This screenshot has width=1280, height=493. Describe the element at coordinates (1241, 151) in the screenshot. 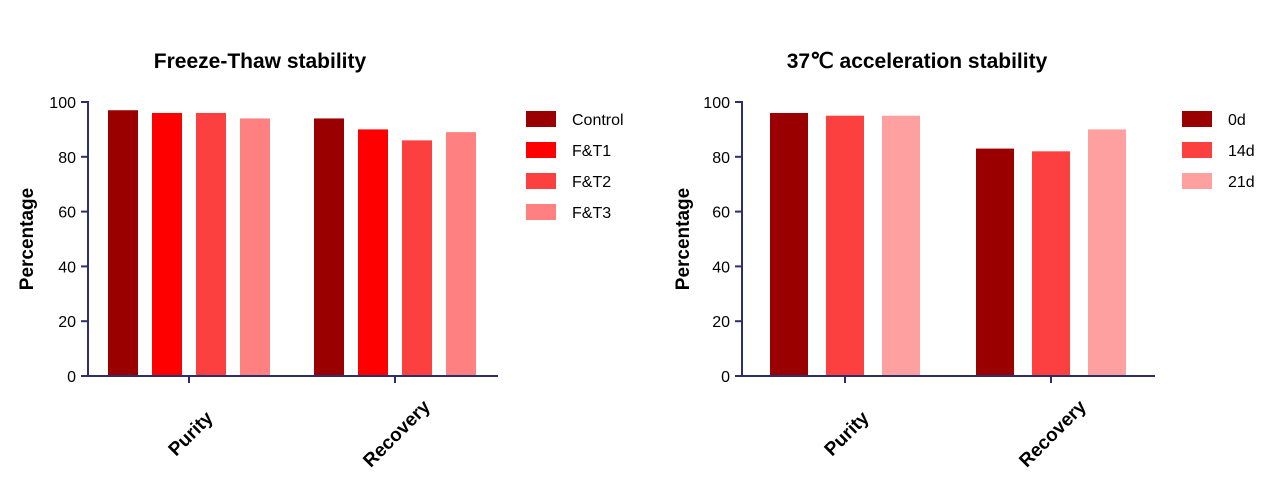

I see `legend-label: 14d` at that location.